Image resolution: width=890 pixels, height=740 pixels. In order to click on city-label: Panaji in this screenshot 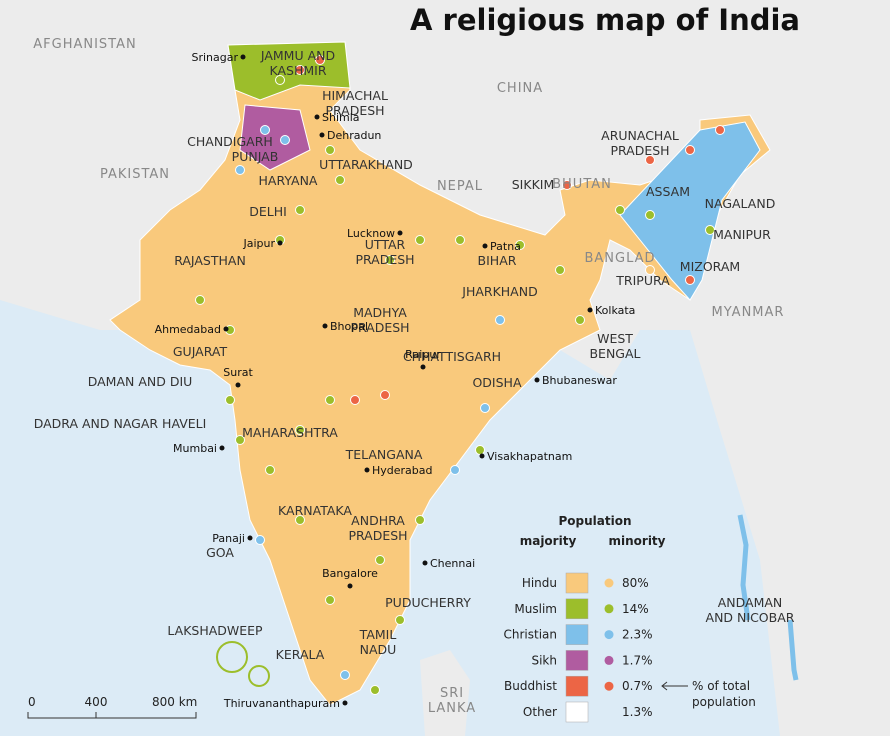, I will do `click(228, 538)`.